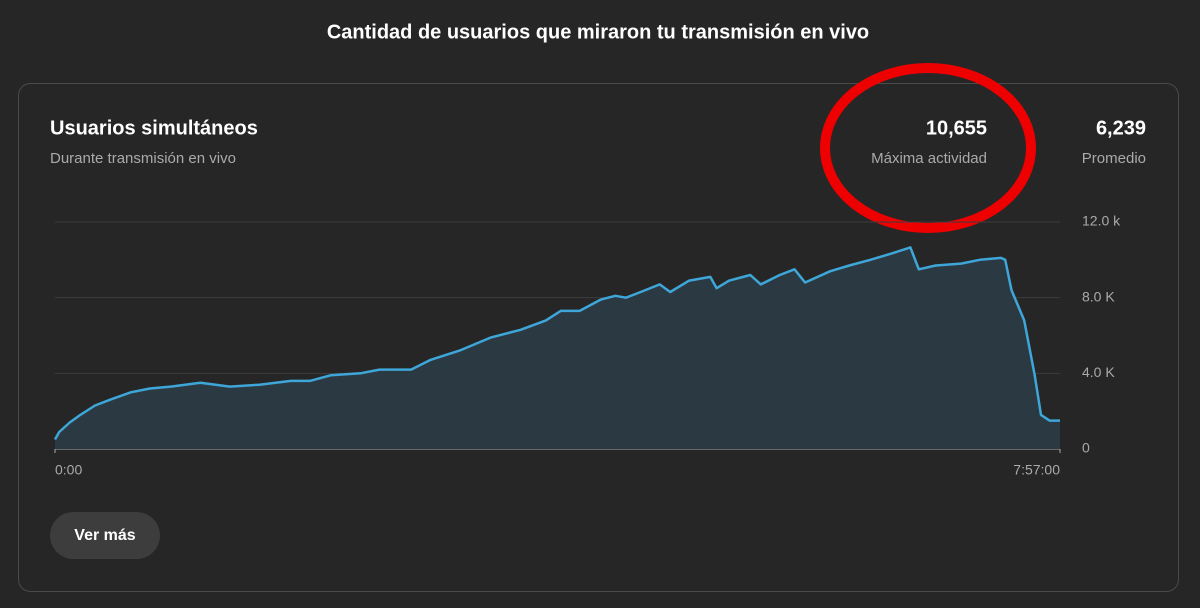  What do you see at coordinates (1098, 296) in the screenshot?
I see `y-tick-label: 8.0 K` at bounding box center [1098, 296].